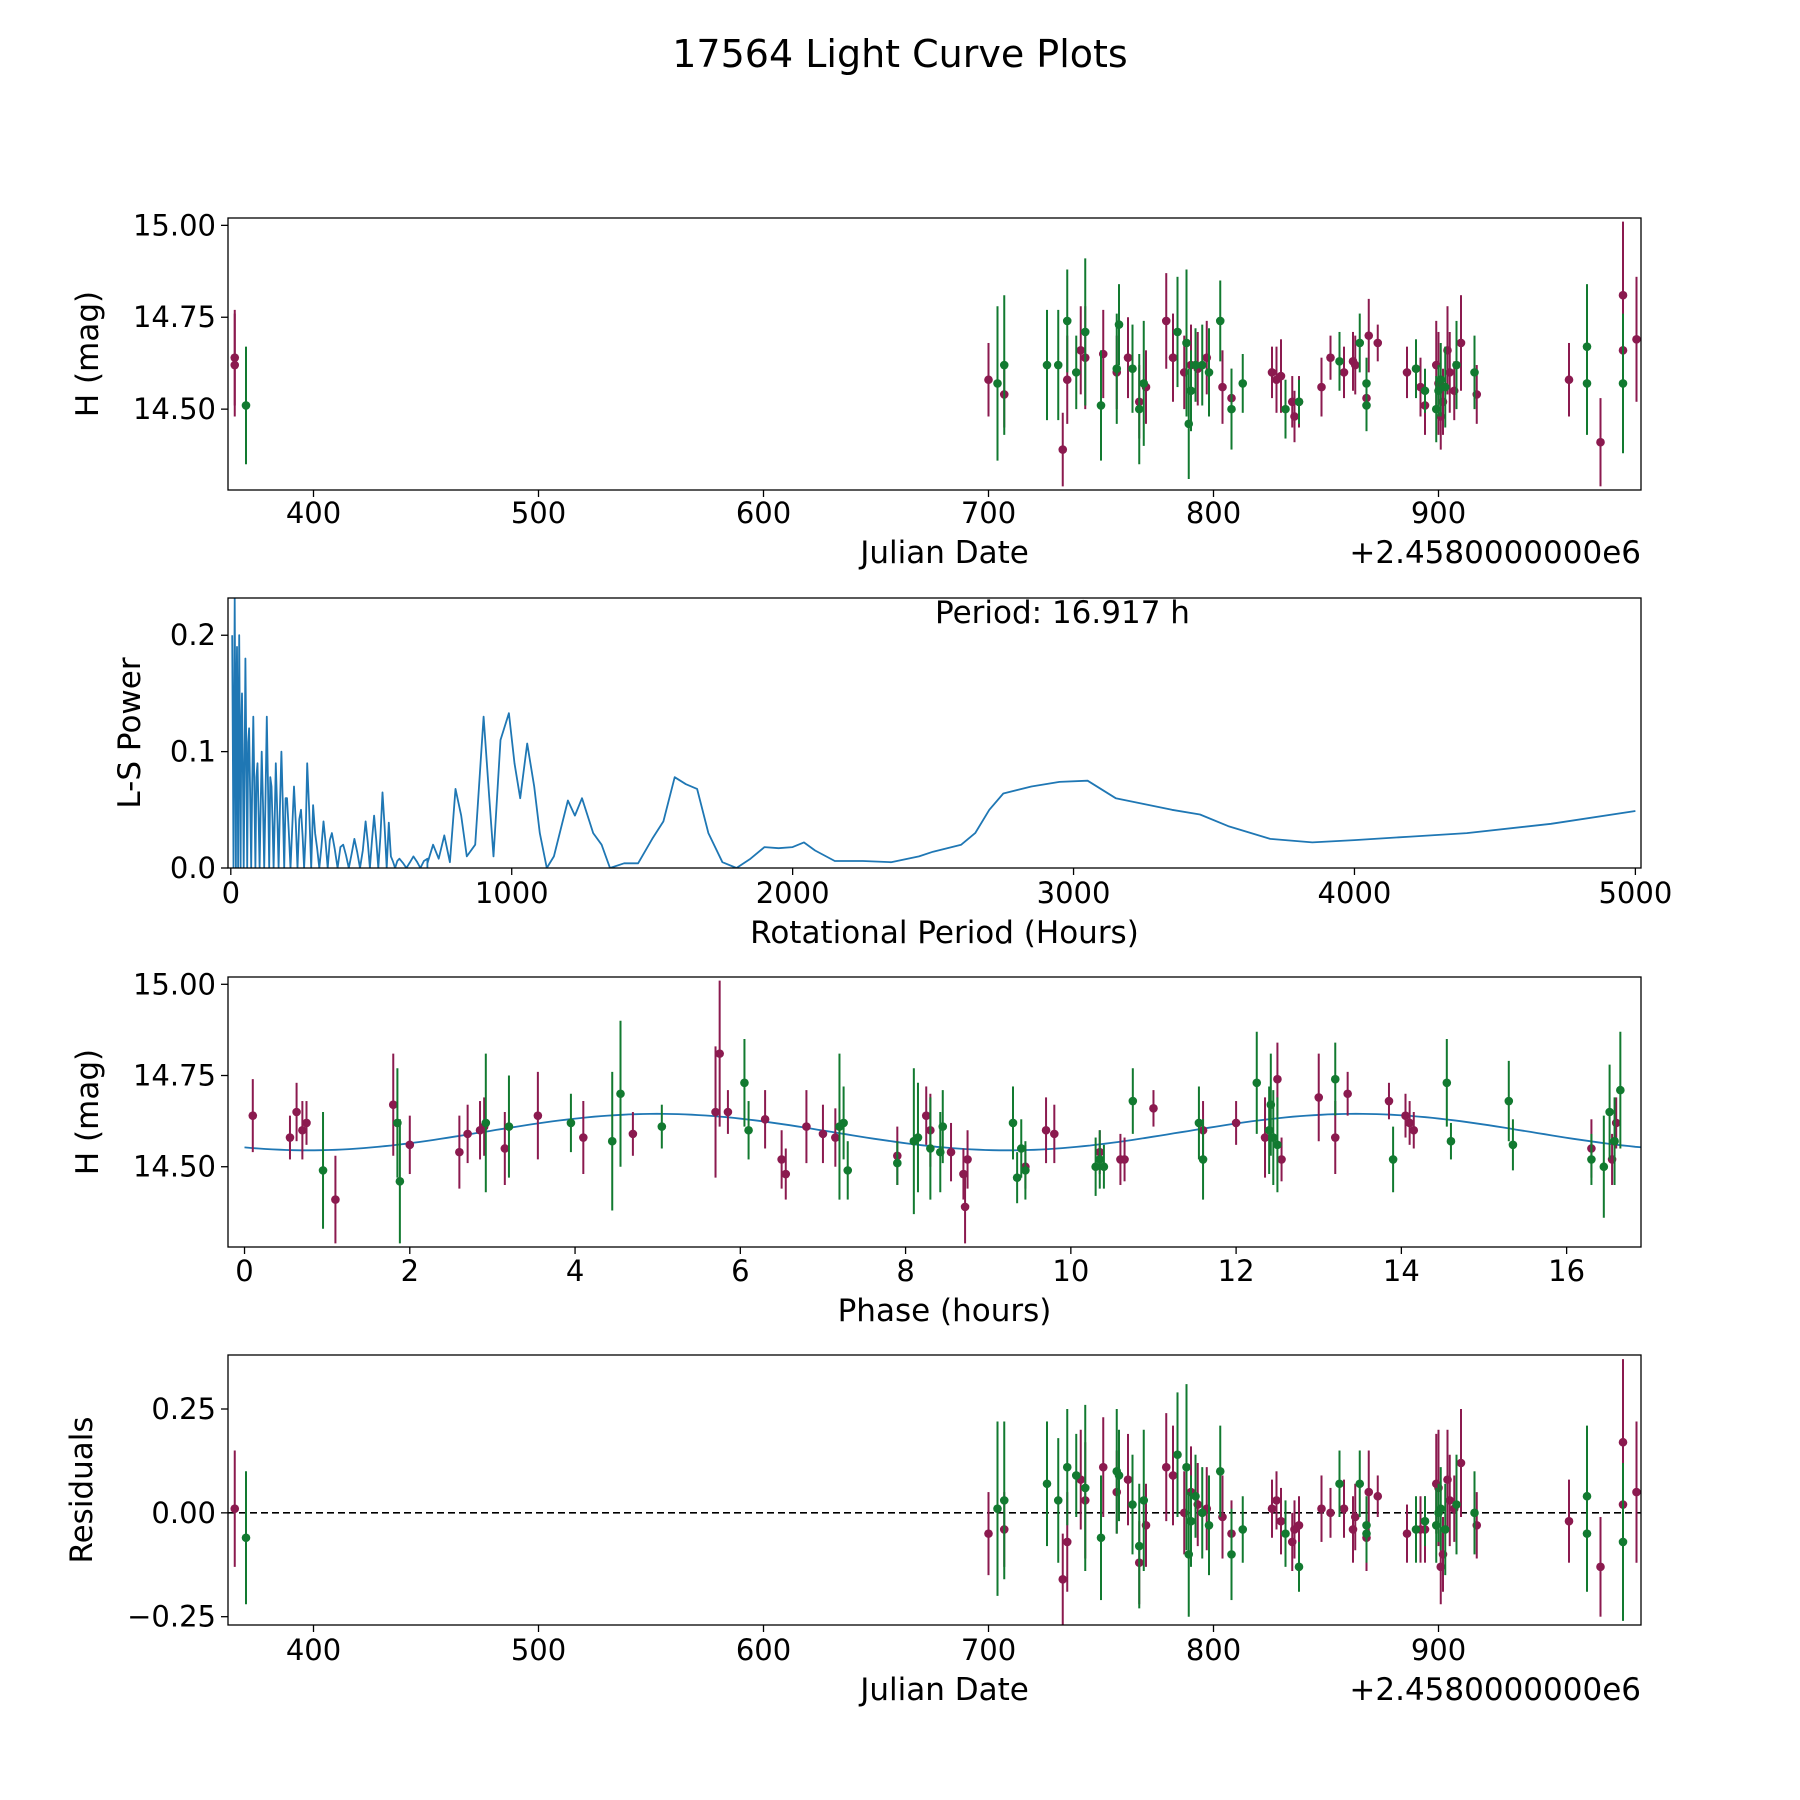 This screenshot has width=1800, height=1800. What do you see at coordinates (988, 1650) in the screenshot?
I see `x-tick-label: 700` at bounding box center [988, 1650].